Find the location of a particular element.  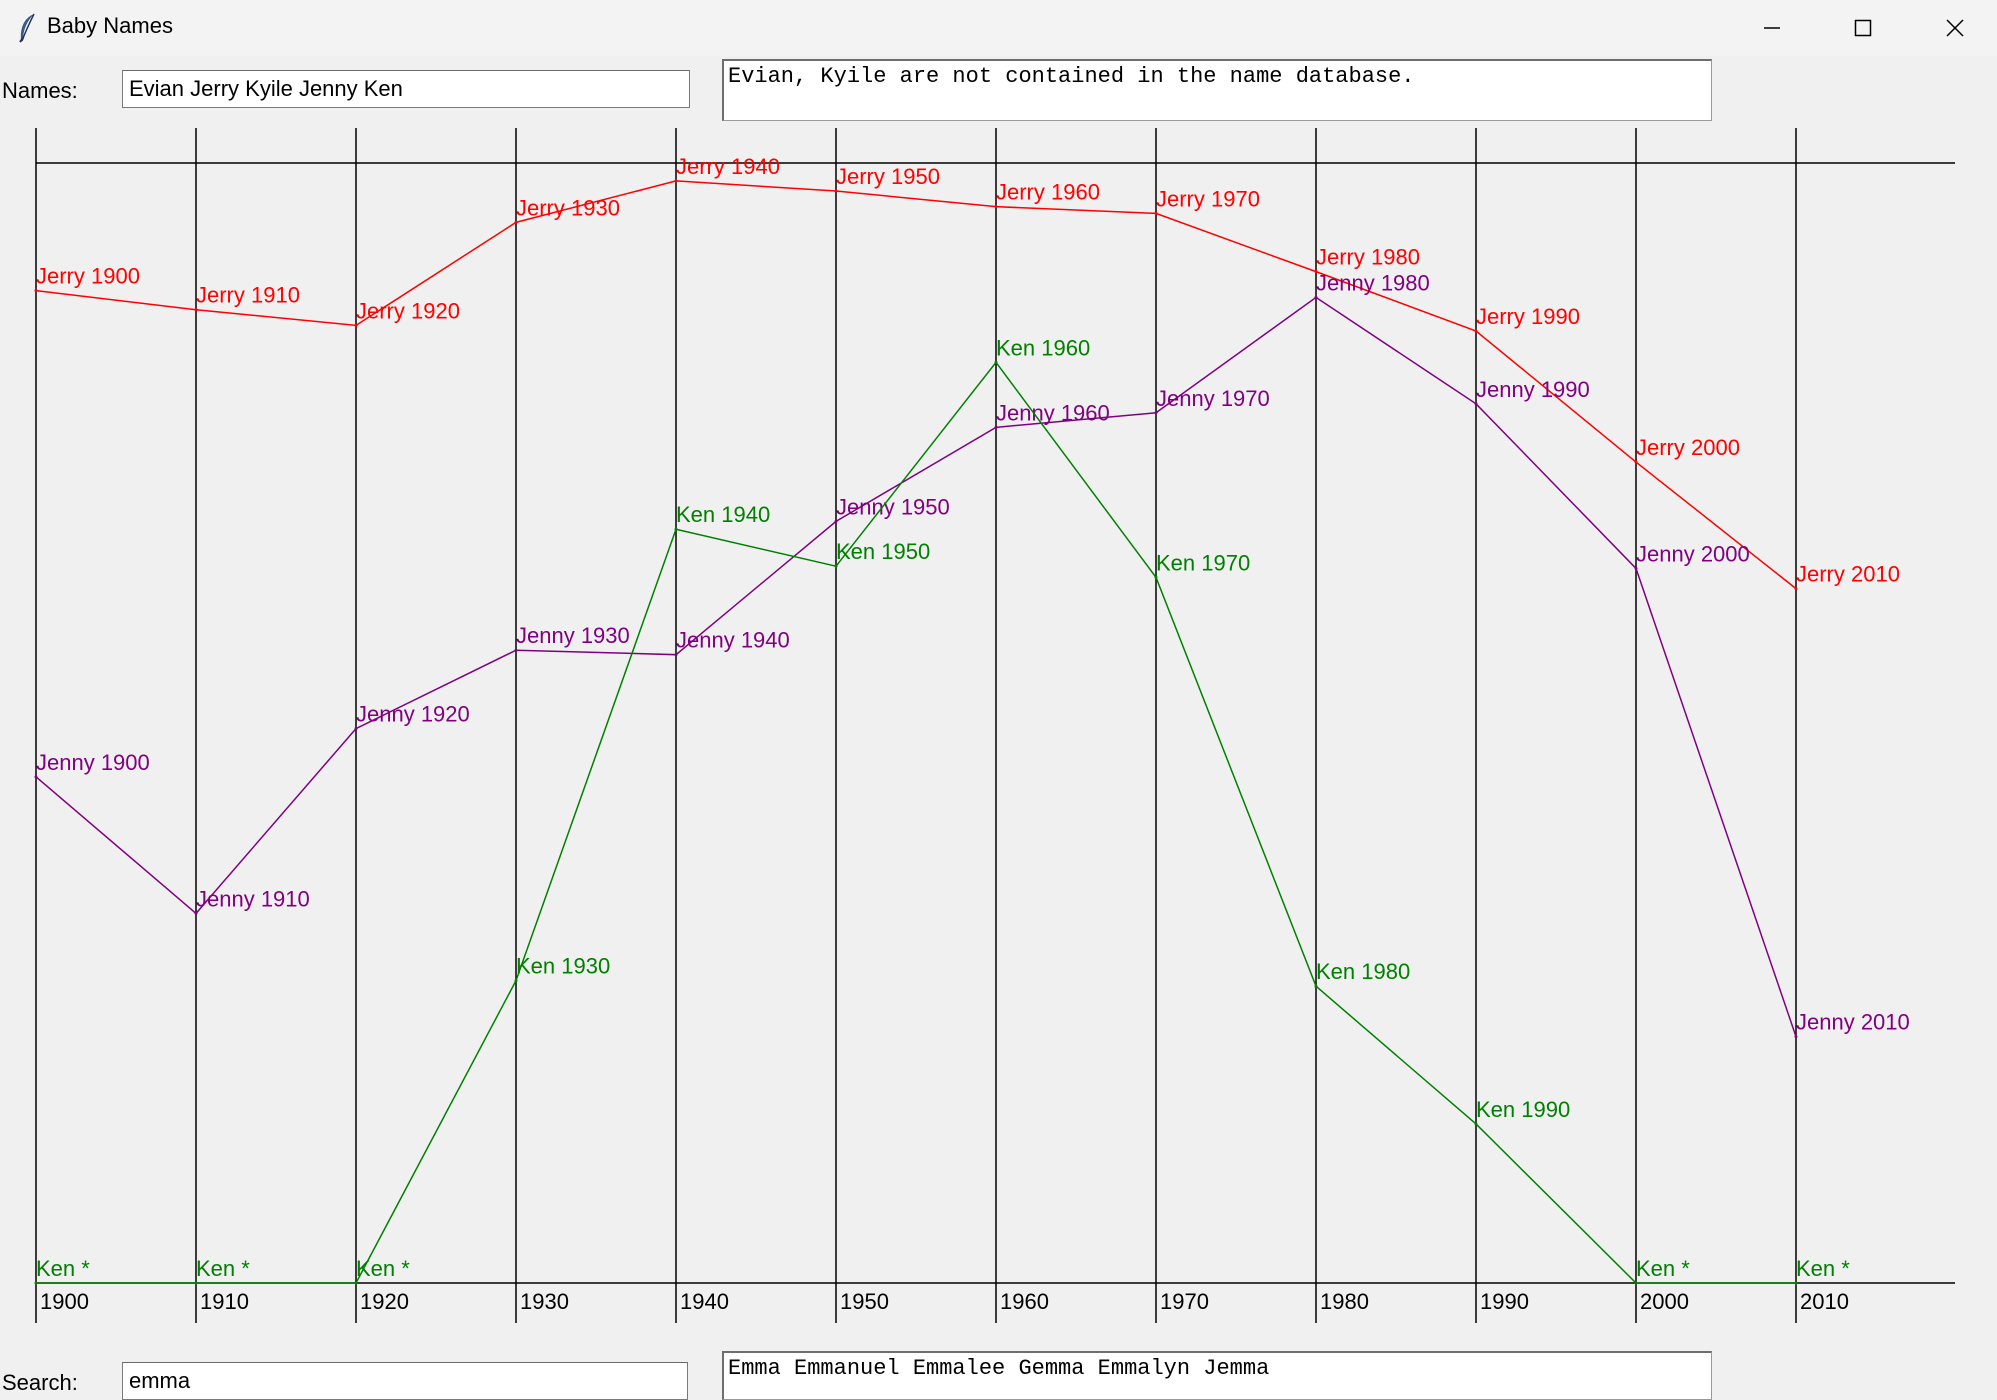

close-button is located at coordinates (1955, 28).